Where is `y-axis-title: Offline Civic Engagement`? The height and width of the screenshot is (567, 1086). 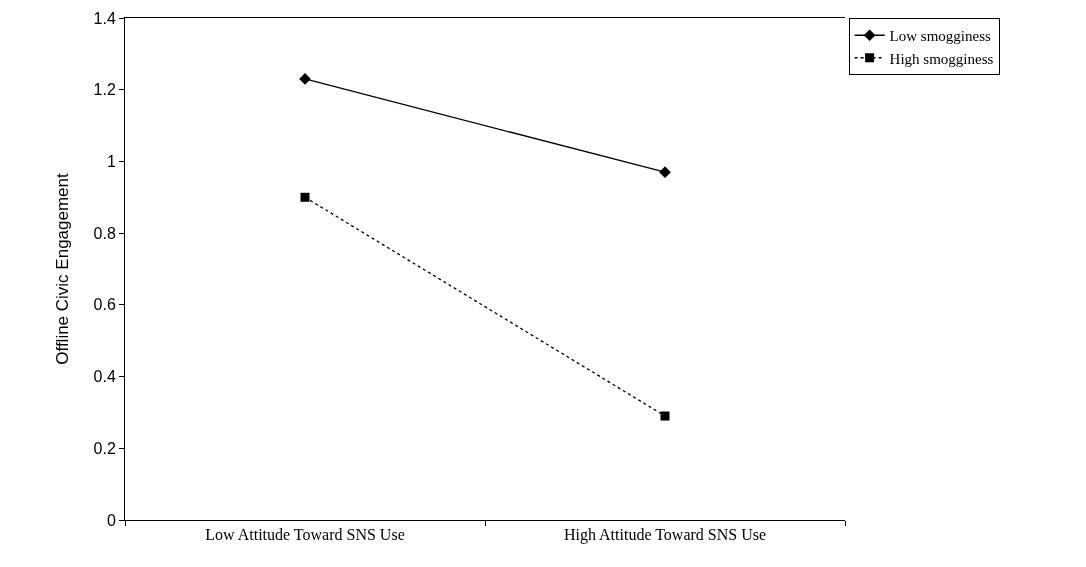
y-axis-title: Offline Civic Engagement is located at coordinates (63, 268).